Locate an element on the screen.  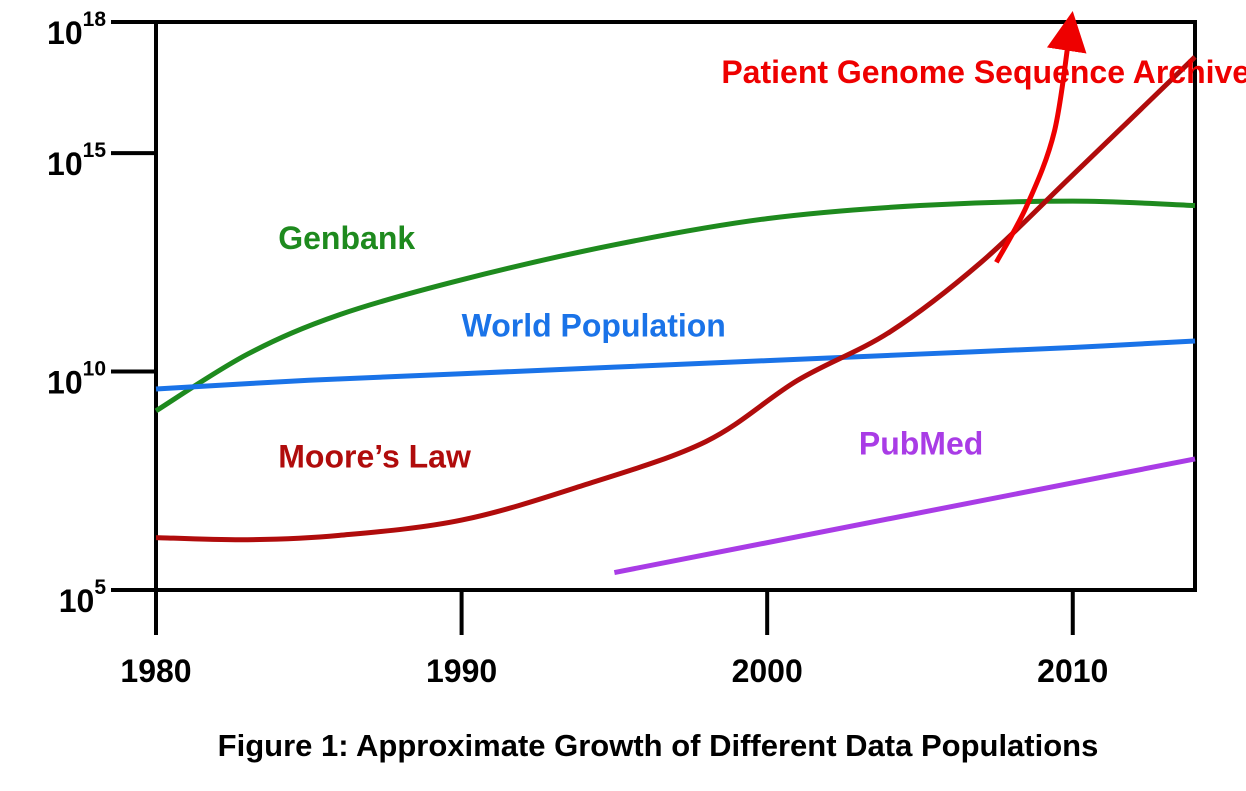
series-line-pubmed is located at coordinates (904, 515).